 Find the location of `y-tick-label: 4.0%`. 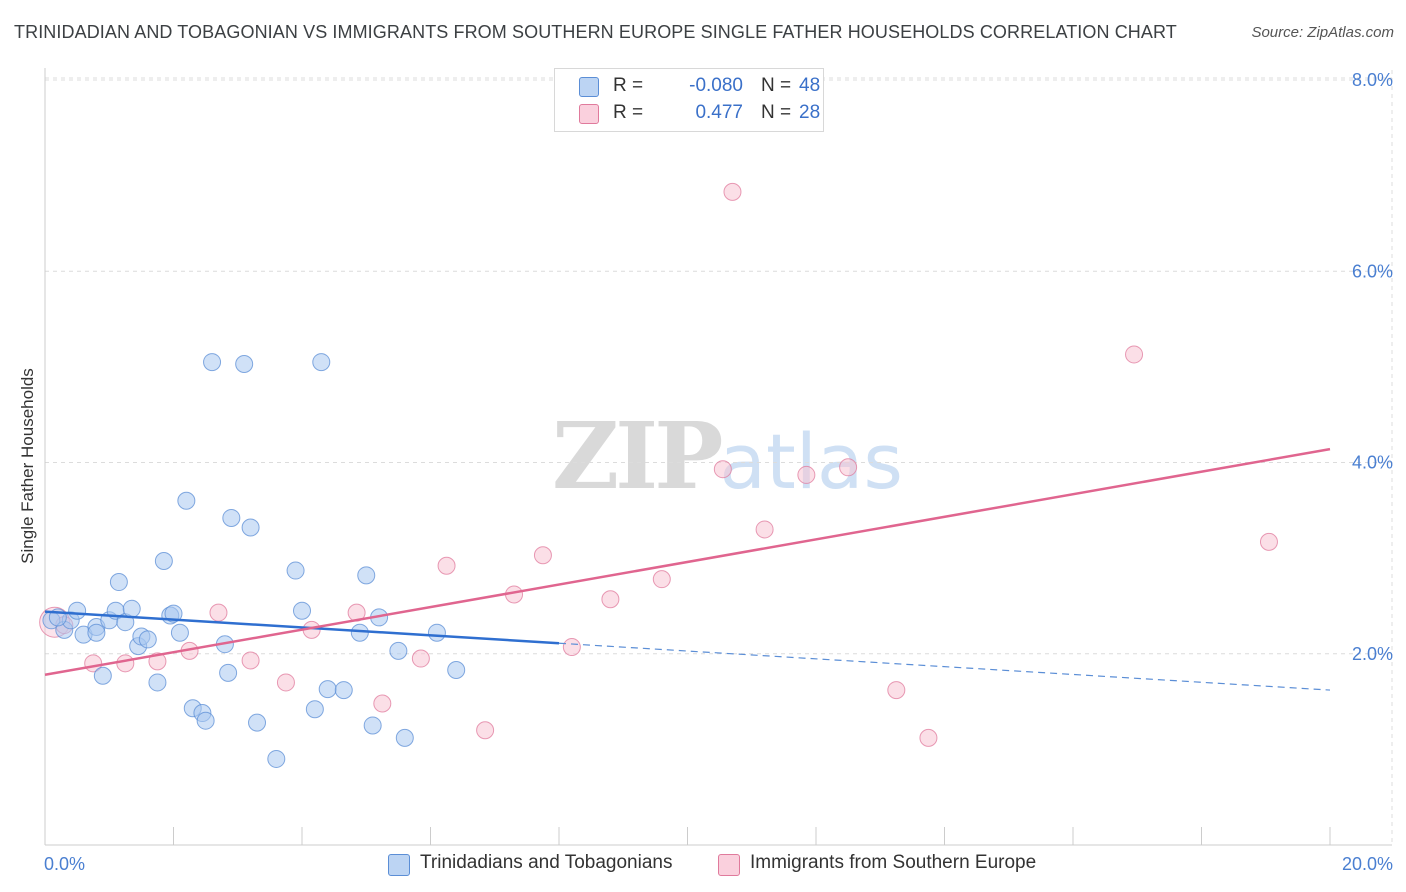

y-tick-label: 4.0% is located at coordinates (1372, 463).